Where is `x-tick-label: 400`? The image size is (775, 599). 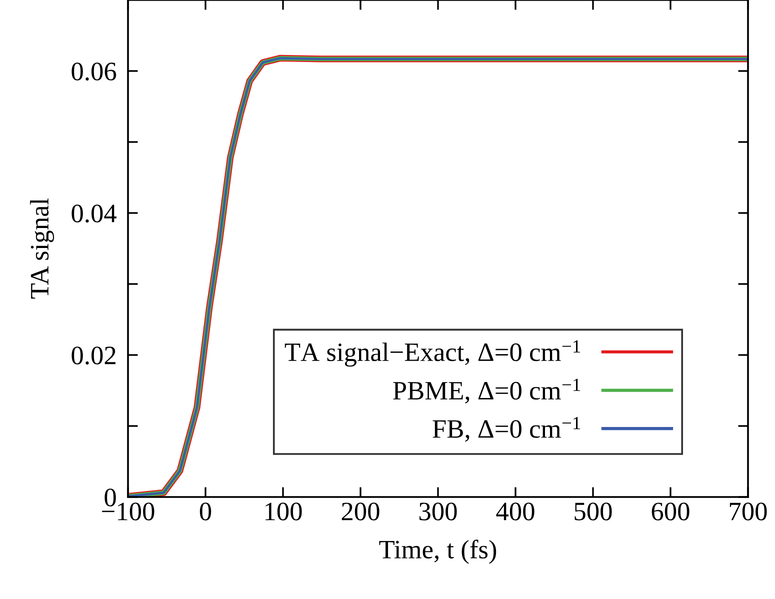
x-tick-label: 400 is located at coordinates (515, 511).